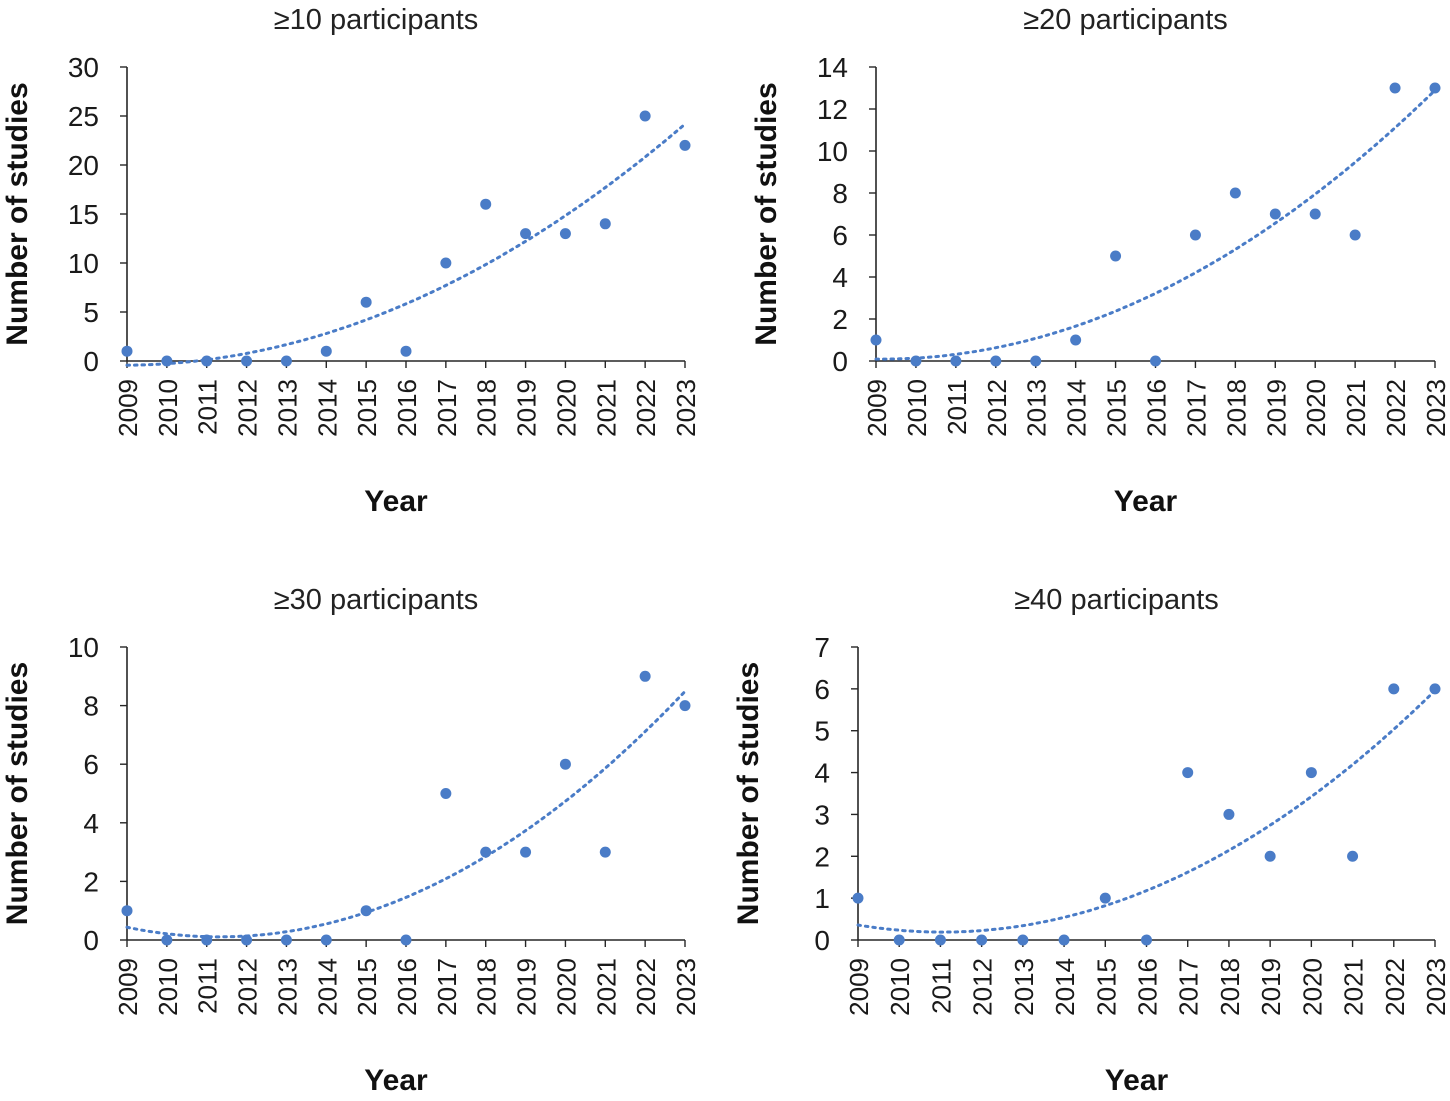  What do you see at coordinates (941, 986) in the screenshot?
I see `x-tick-label: 2011` at bounding box center [941, 986].